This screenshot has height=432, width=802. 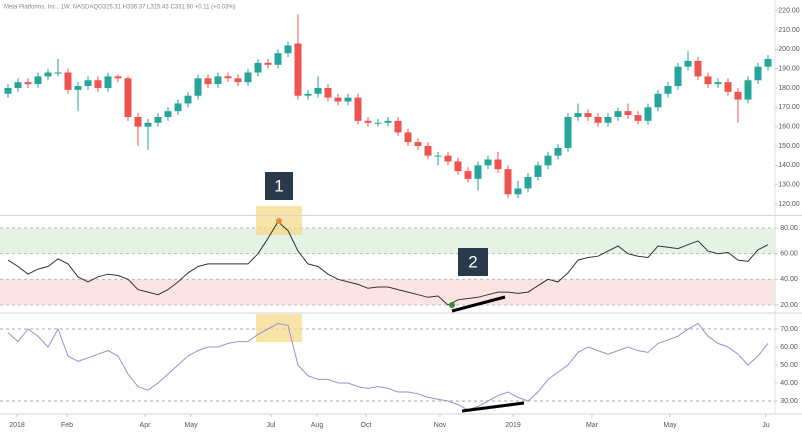 I want to click on y-tick-label: 180.00, so click(x=789, y=88).